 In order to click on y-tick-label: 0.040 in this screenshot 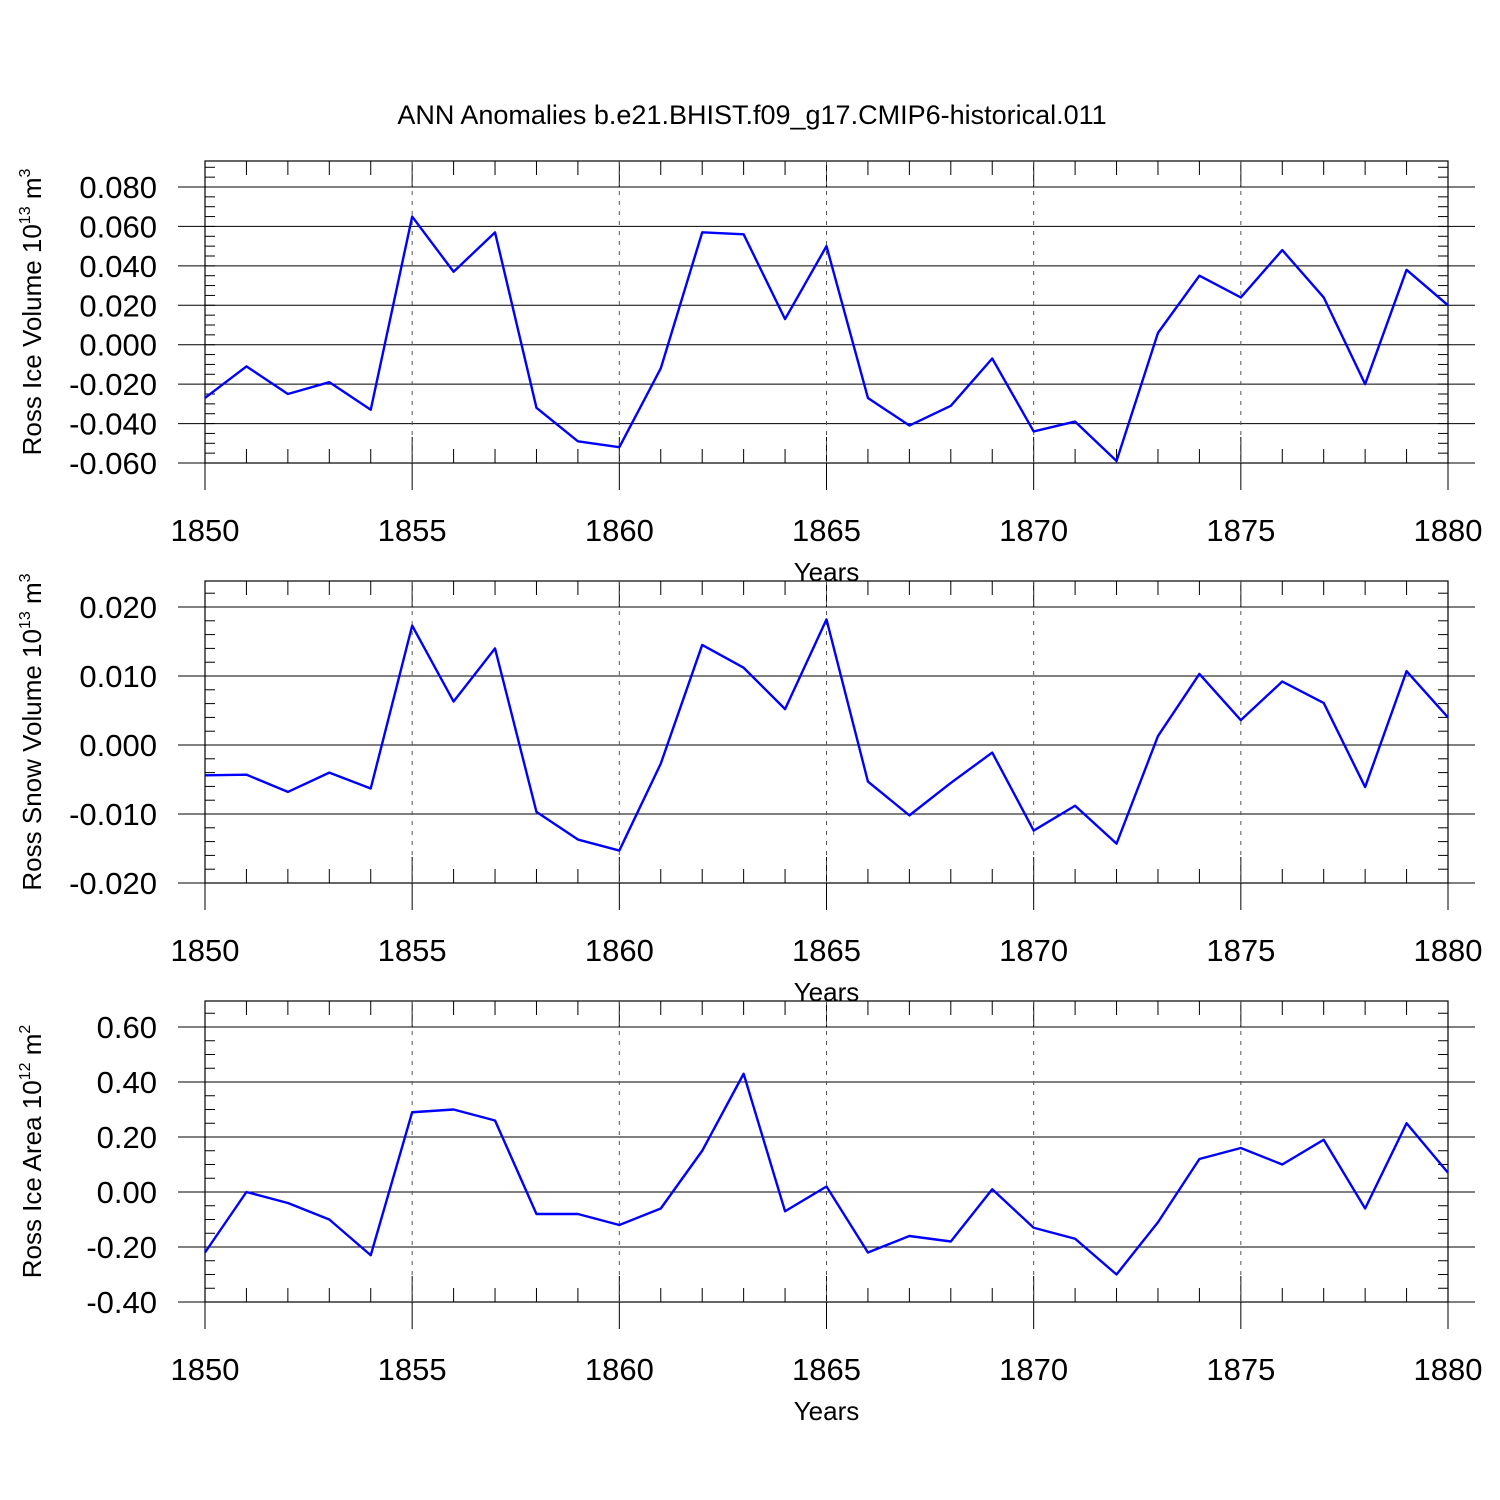, I will do `click(118, 266)`.